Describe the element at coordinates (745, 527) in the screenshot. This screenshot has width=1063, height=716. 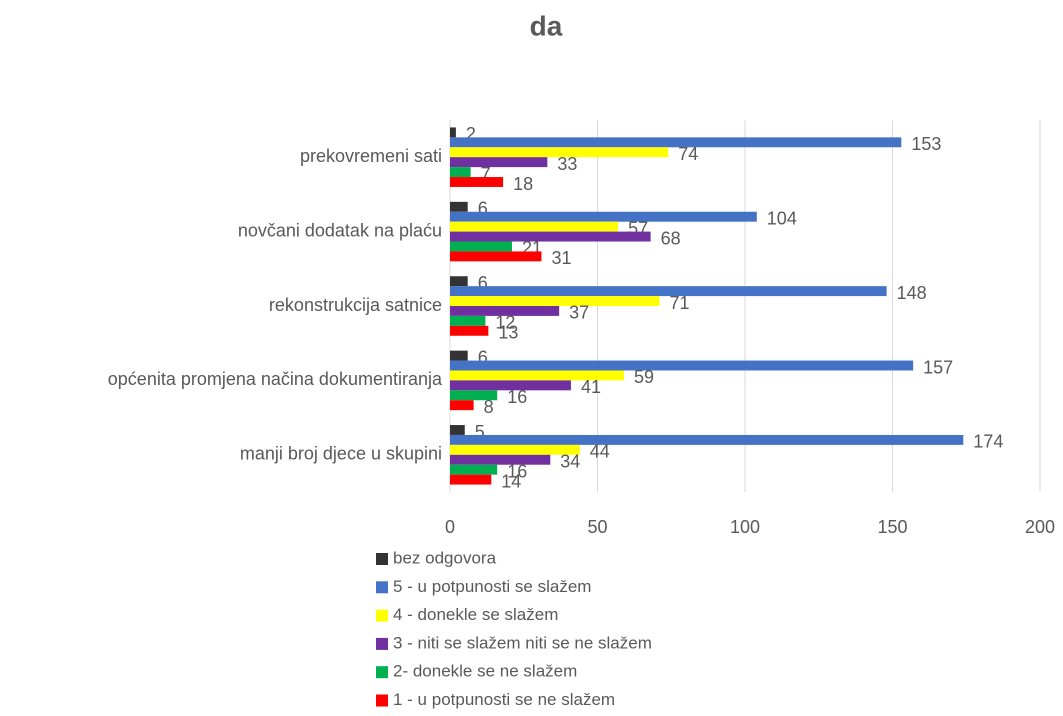
I see `x-tick-label: 100` at that location.